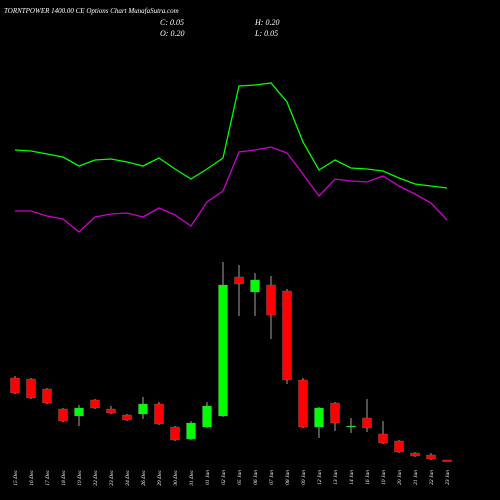  Describe the element at coordinates (272, 477) in the screenshot. I see `x-tick-label: 07 Jan` at that location.